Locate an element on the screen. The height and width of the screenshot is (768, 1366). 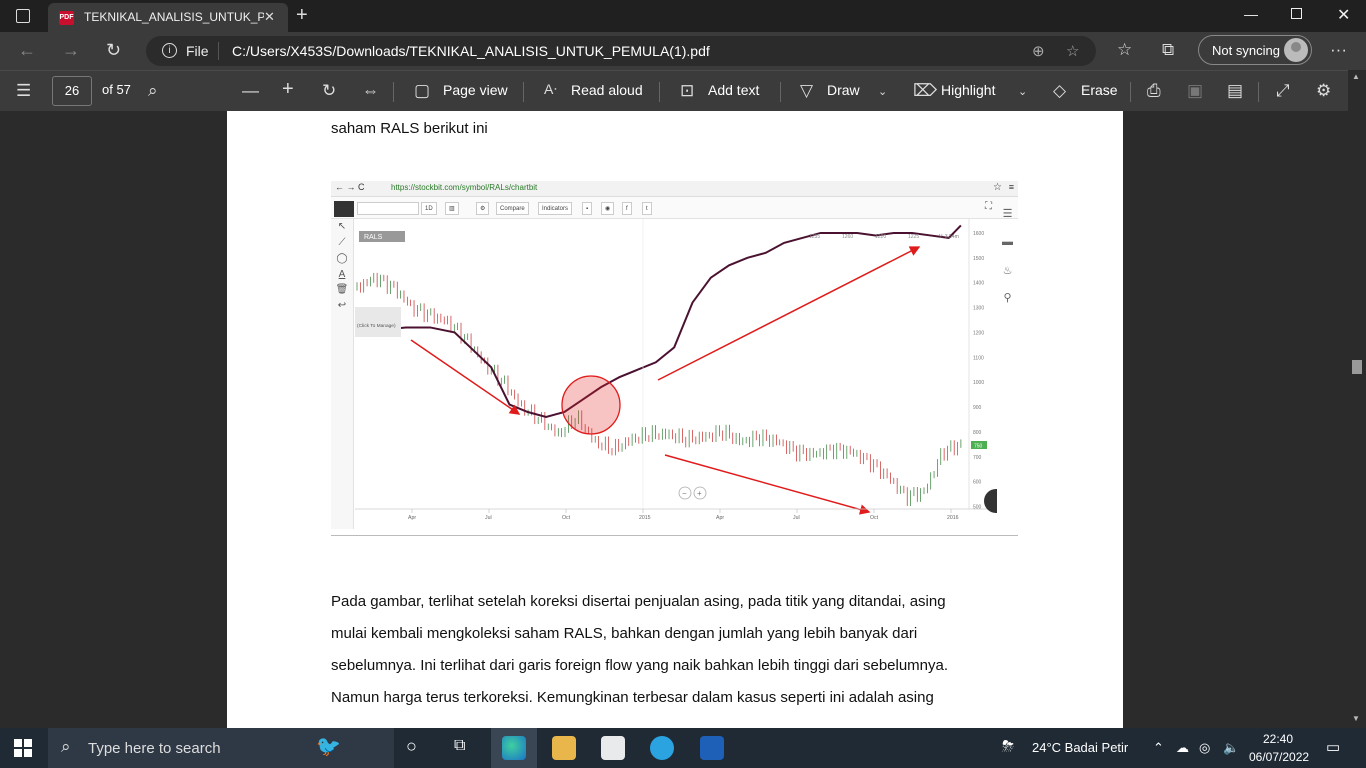
chart-save-icon: ▪ is located at coordinates (587, 208).